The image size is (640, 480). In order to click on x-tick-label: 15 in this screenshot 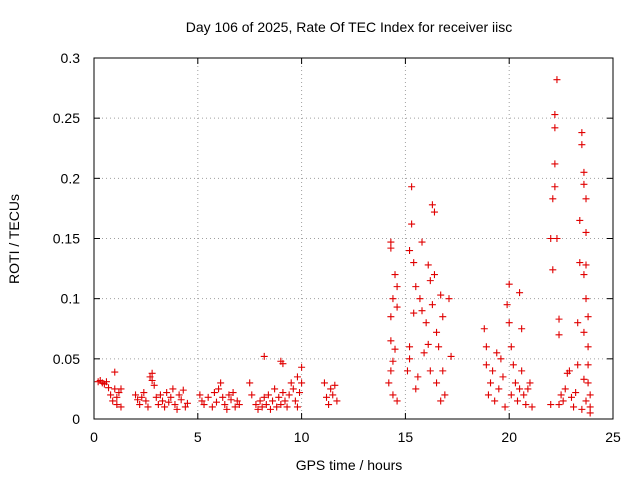, I will do `click(406, 437)`.